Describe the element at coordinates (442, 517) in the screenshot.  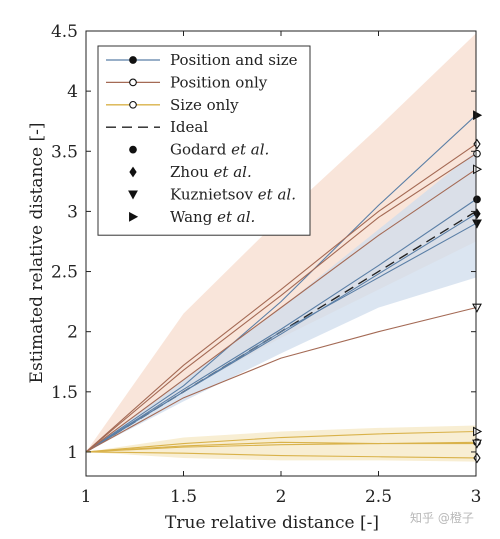
I see `watermark: 知乎 @橙子` at that location.